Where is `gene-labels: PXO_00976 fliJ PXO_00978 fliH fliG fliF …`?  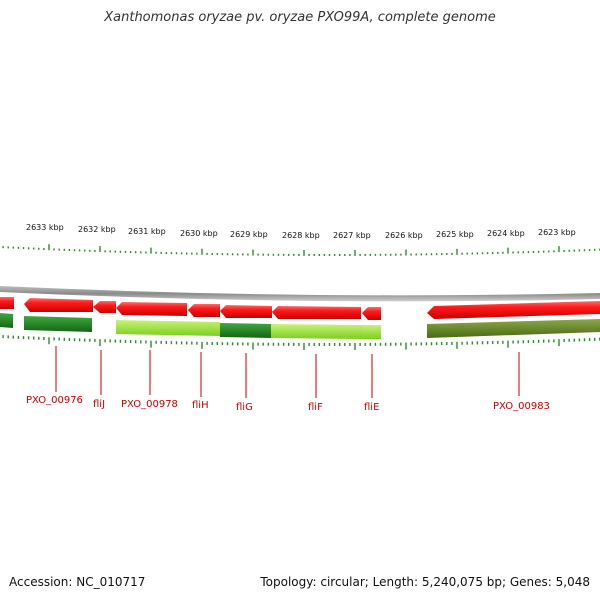 gene-labels: PXO_00976 fliJ PXO_00978 fliH fliG fliF … is located at coordinates (288, 404).